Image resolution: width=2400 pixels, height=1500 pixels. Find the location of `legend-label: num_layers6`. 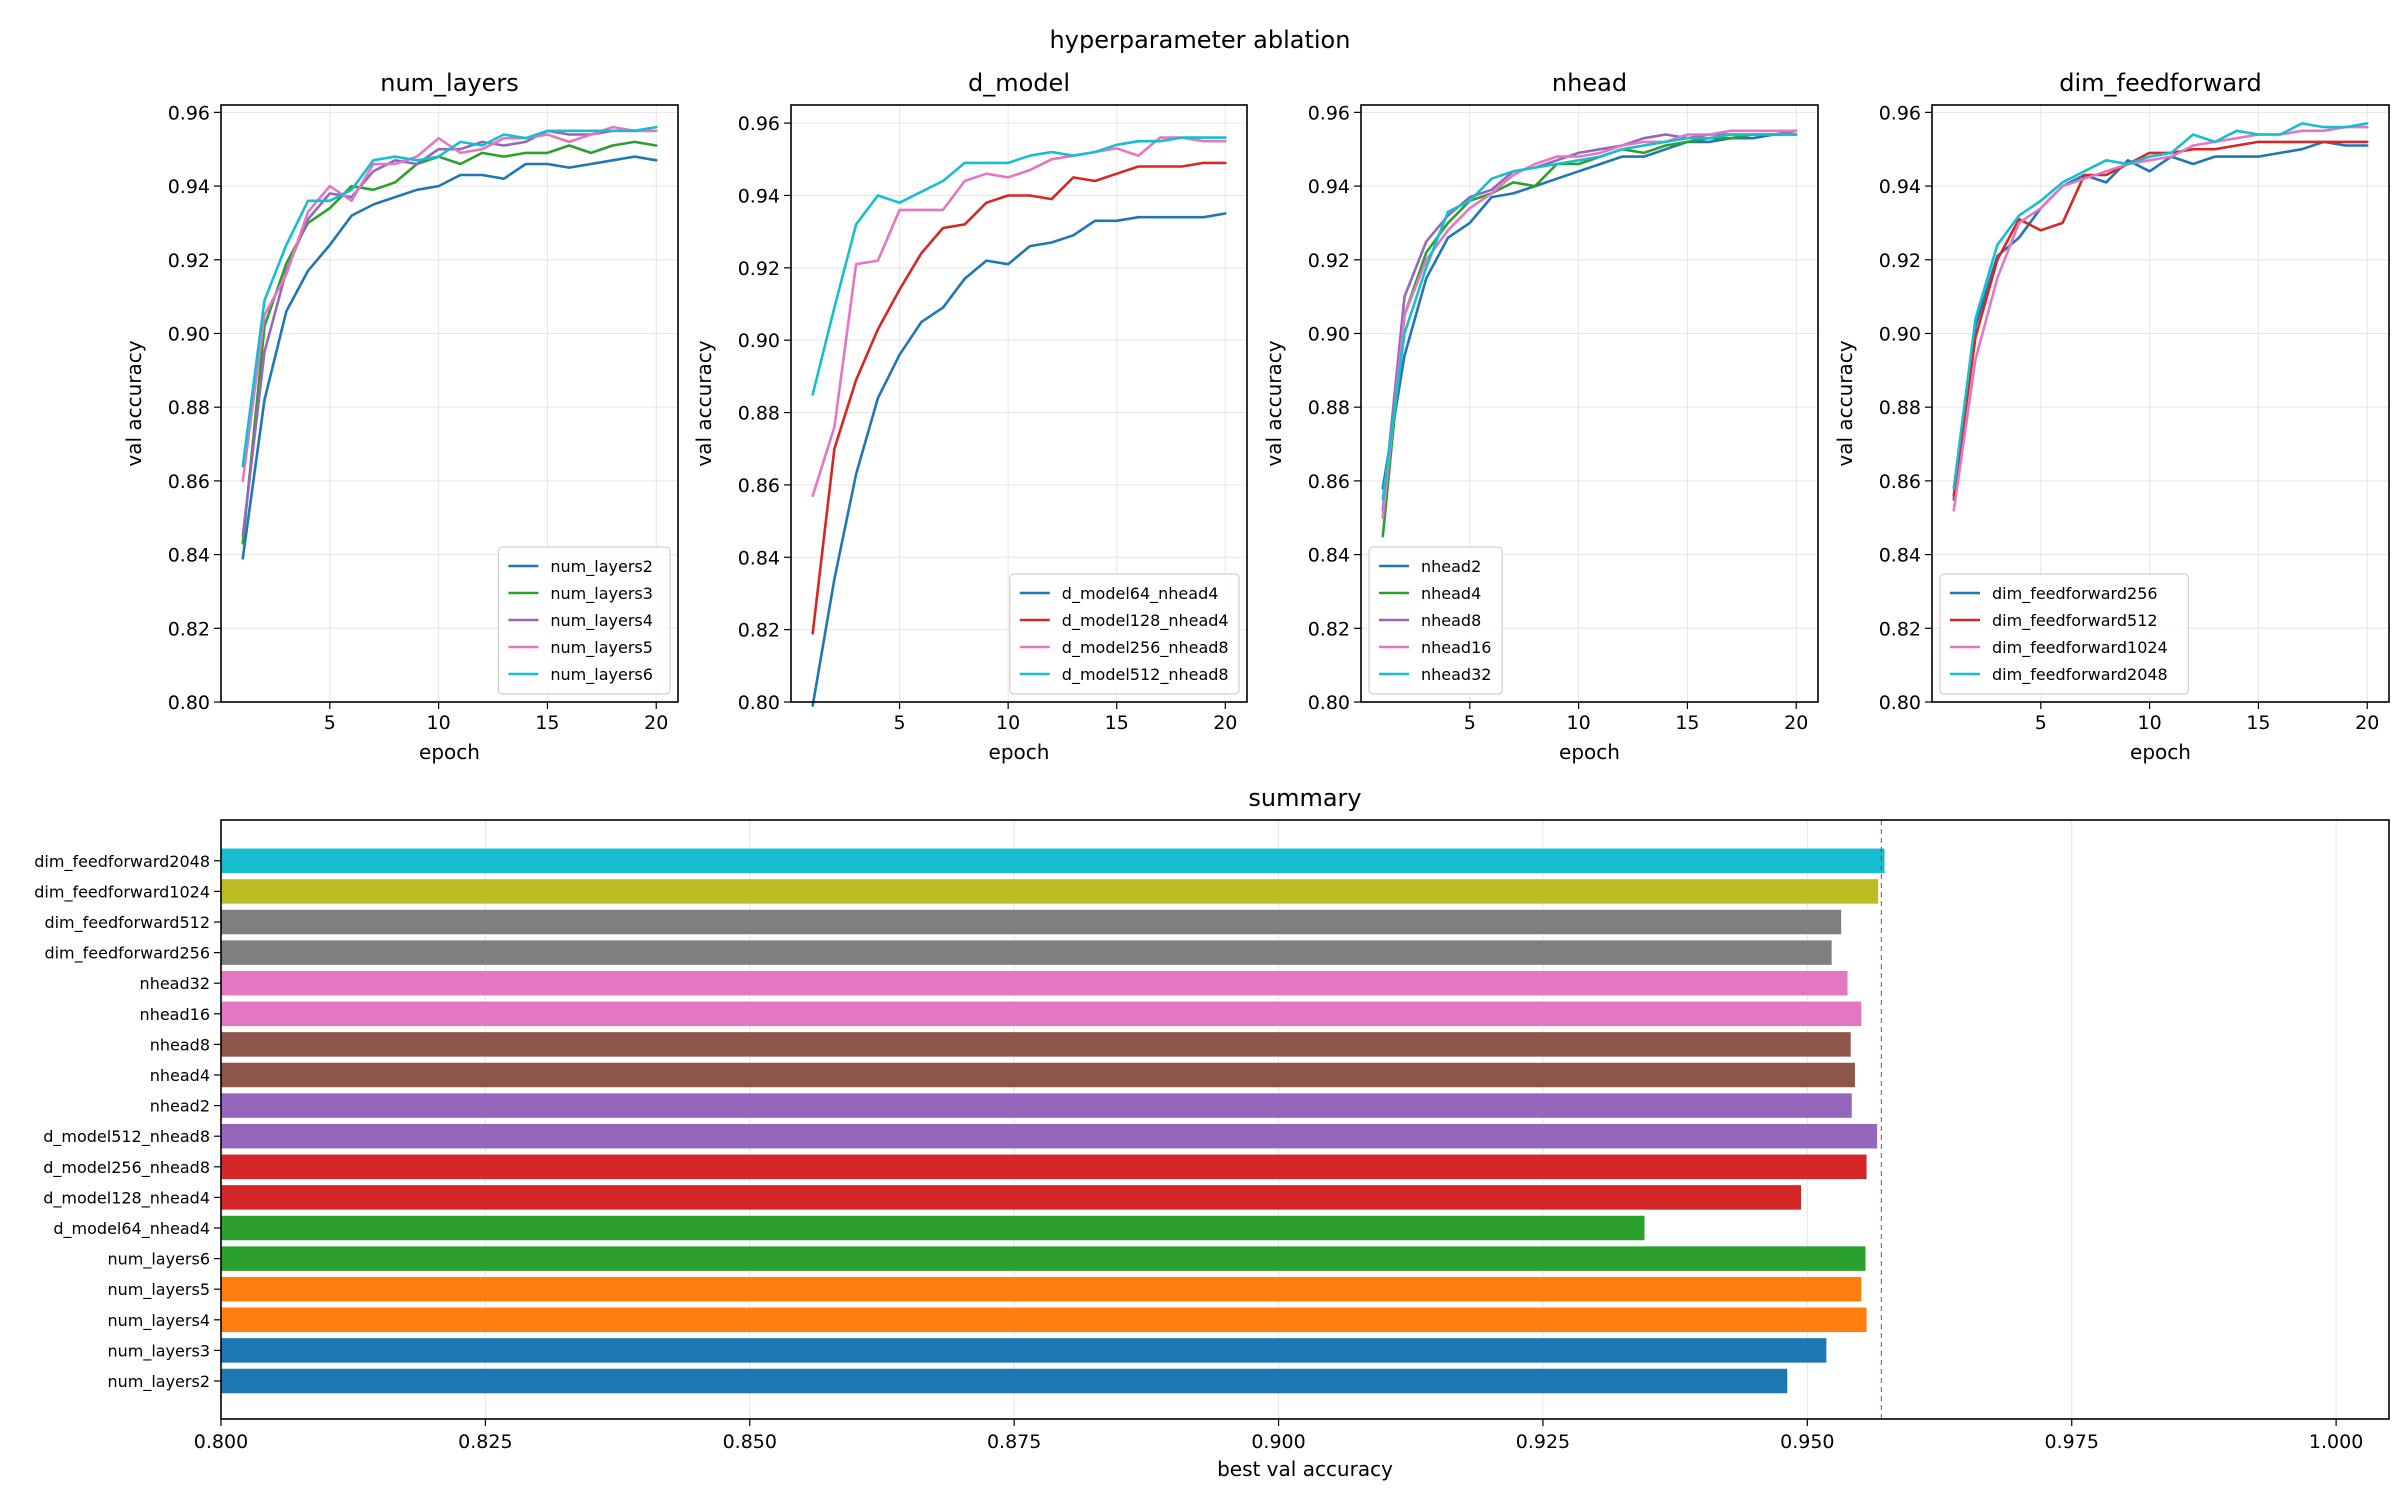

legend-label: num_layers6 is located at coordinates (601, 675).